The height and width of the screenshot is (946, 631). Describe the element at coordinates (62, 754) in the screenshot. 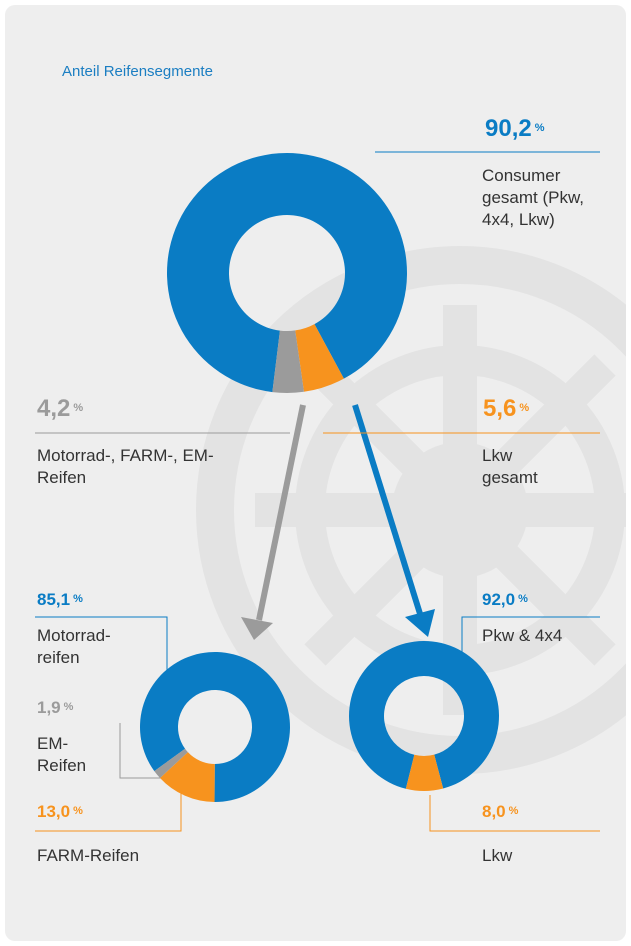

I see `category-label: EM-Reifen` at that location.